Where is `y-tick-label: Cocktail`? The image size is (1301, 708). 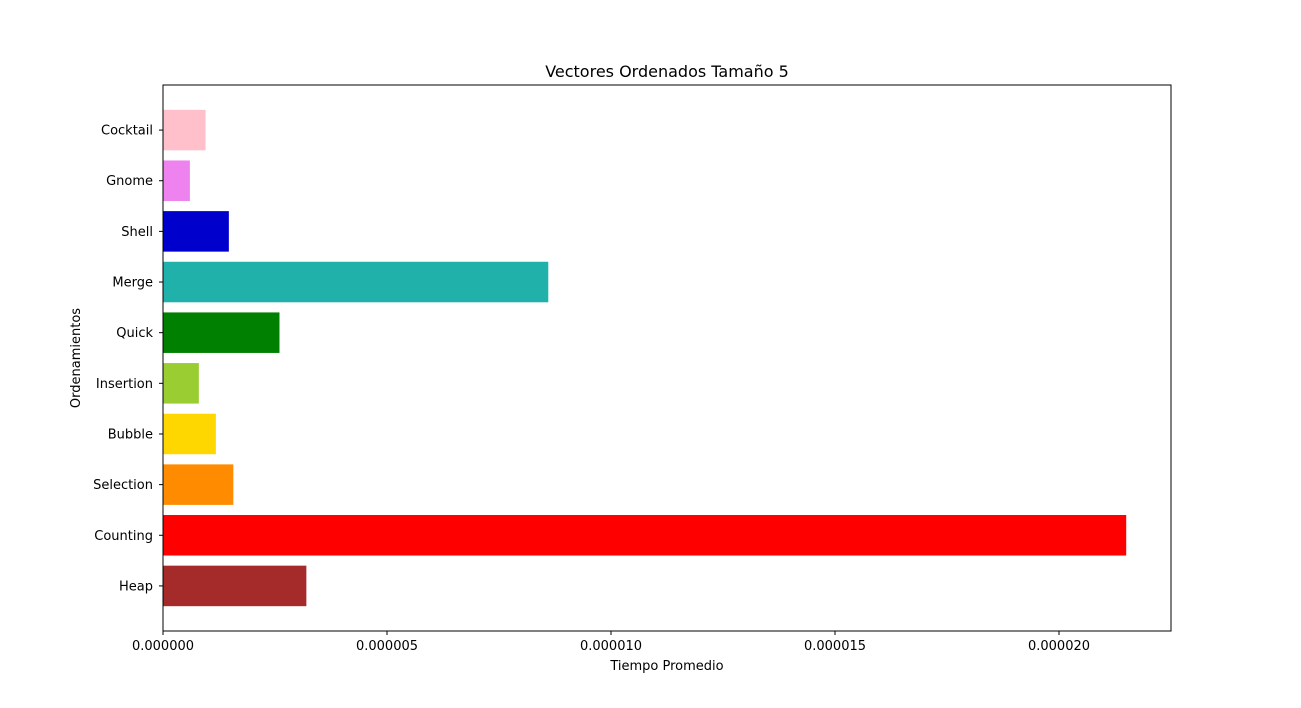 y-tick-label: Cocktail is located at coordinates (127, 131).